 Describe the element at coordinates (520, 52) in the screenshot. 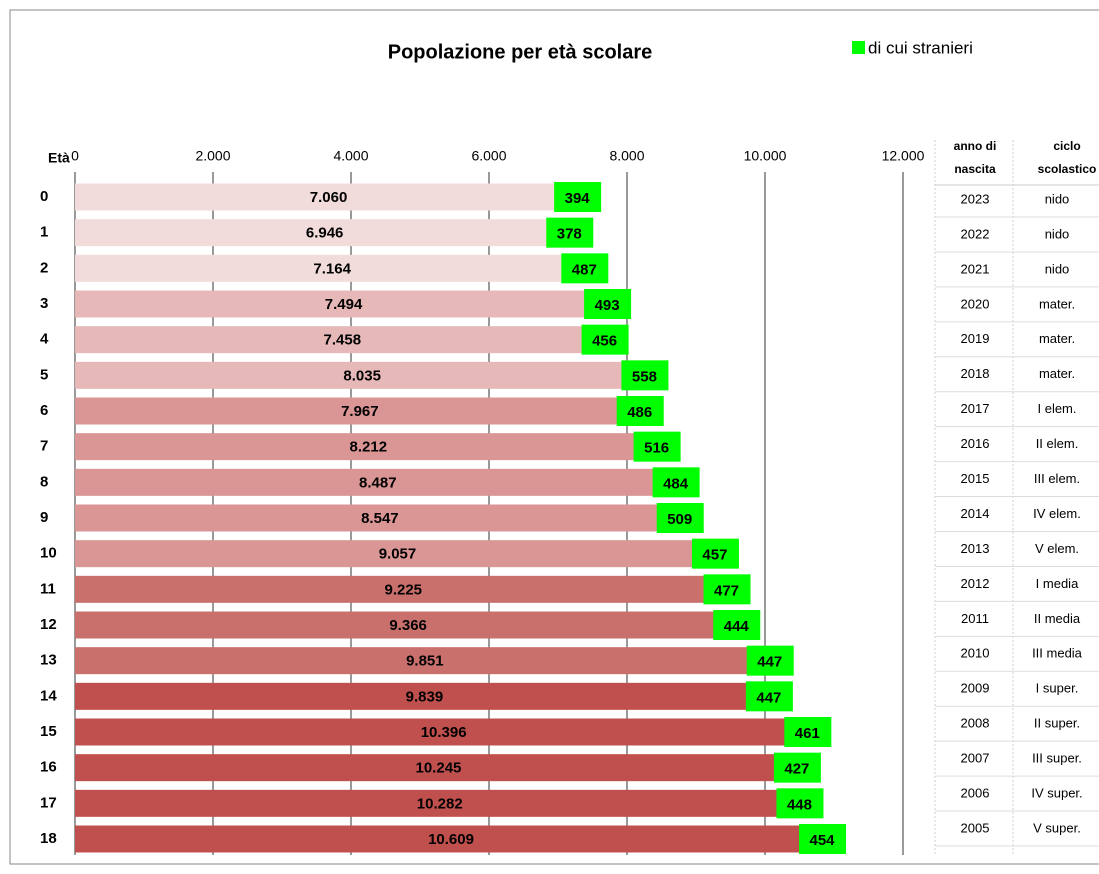

I see `chart-title: Popolazione per età scolare` at that location.